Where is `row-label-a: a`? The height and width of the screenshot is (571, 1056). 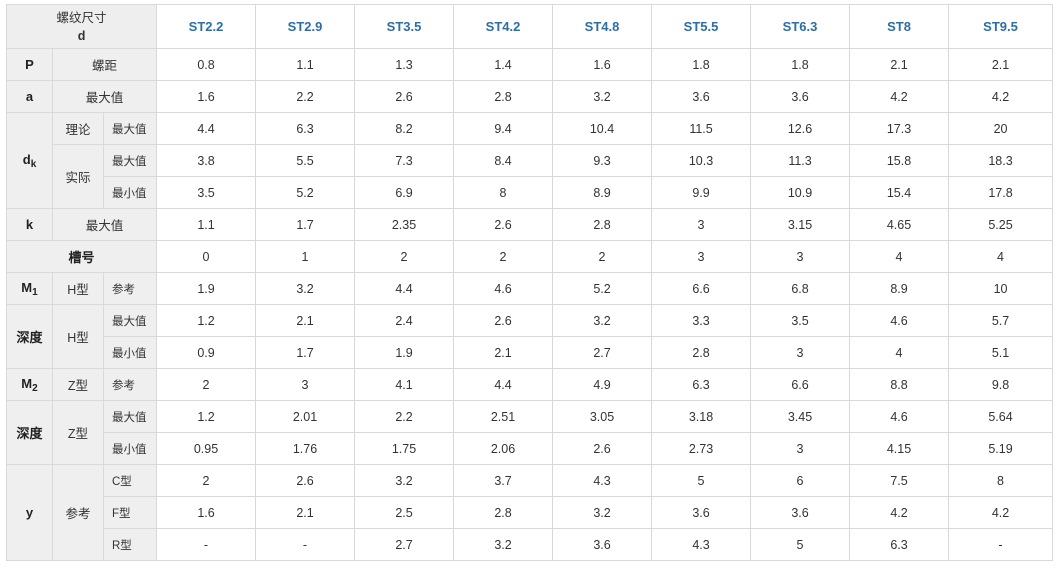
row-label-a: a is located at coordinates (29, 96).